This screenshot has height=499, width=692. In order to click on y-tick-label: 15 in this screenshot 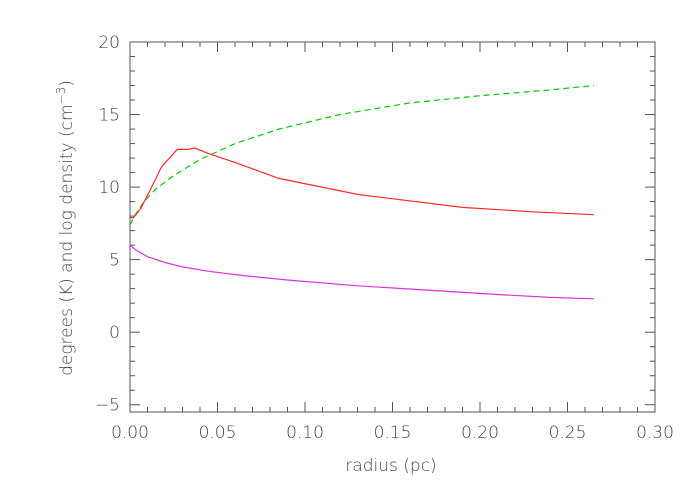, I will do `click(109, 116)`.